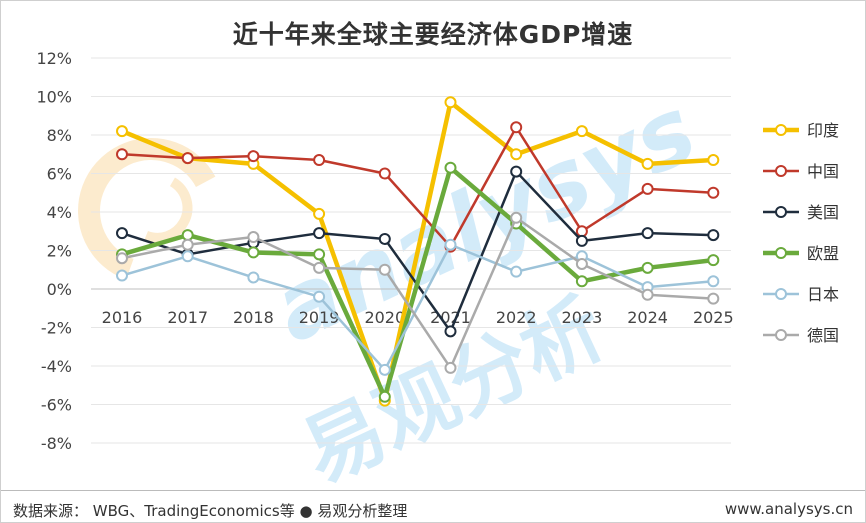 The image size is (866, 523). What do you see at coordinates (433, 490) in the screenshot?
I see `footer-divider` at bounding box center [433, 490].